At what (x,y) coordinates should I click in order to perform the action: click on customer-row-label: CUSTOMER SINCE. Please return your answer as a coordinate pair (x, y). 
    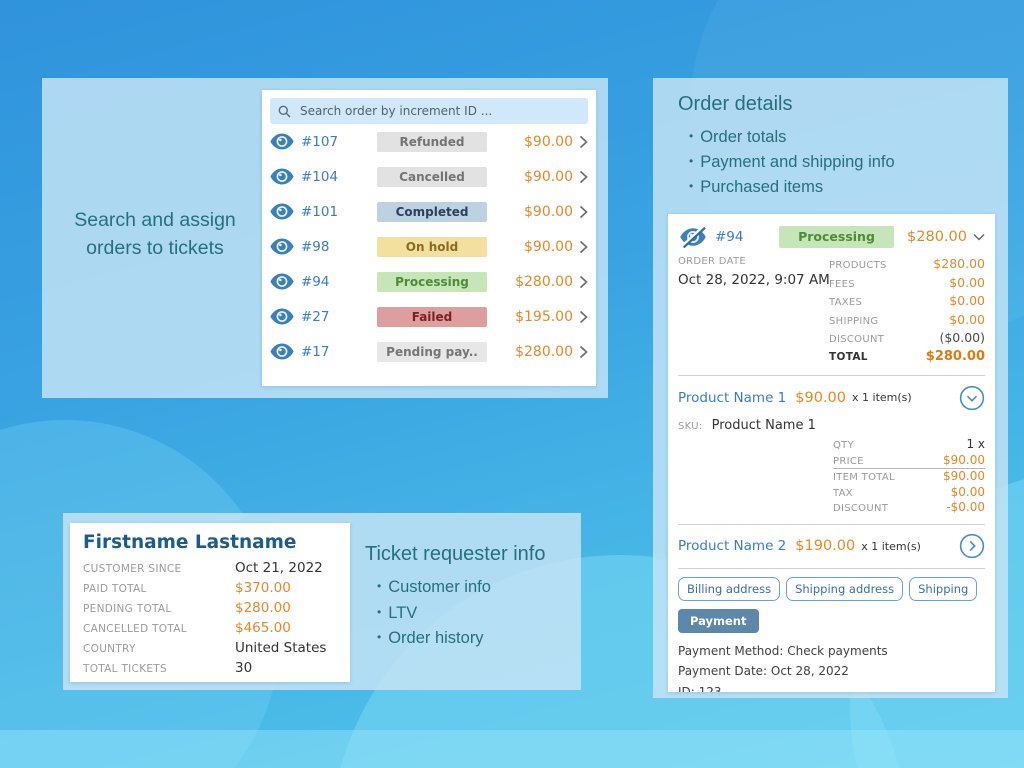
    Looking at the image, I should click on (132, 569).